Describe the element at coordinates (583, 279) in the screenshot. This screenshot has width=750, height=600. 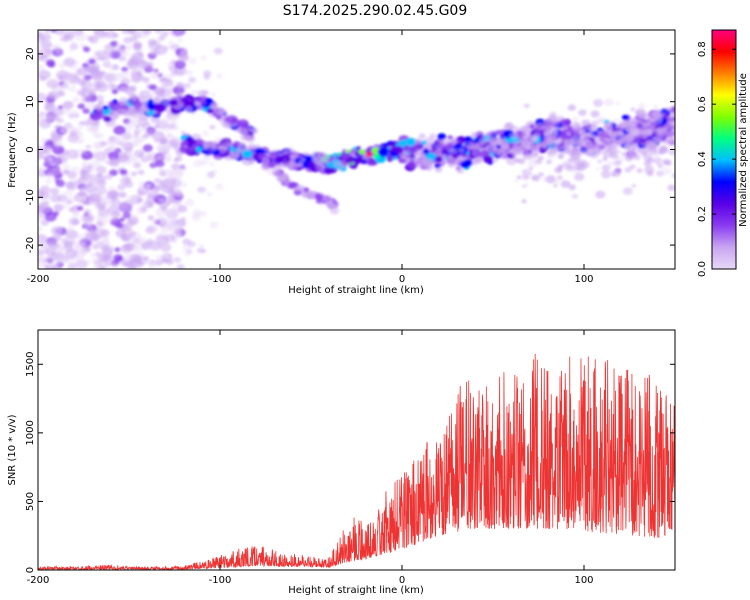
I see `x-tick-label: 100` at that location.